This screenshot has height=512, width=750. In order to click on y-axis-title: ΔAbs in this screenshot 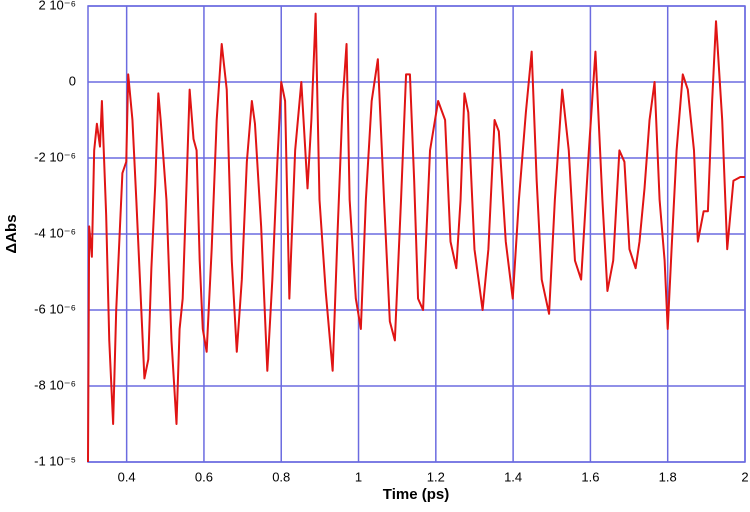, I will do `click(11, 233)`.